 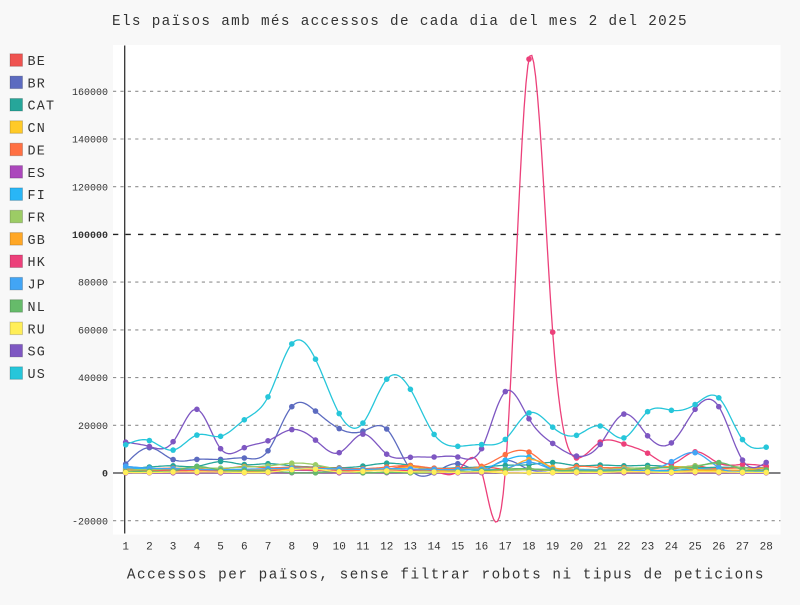 What do you see at coordinates (694, 548) in the screenshot?
I see `svg-text: 25` at bounding box center [694, 548].